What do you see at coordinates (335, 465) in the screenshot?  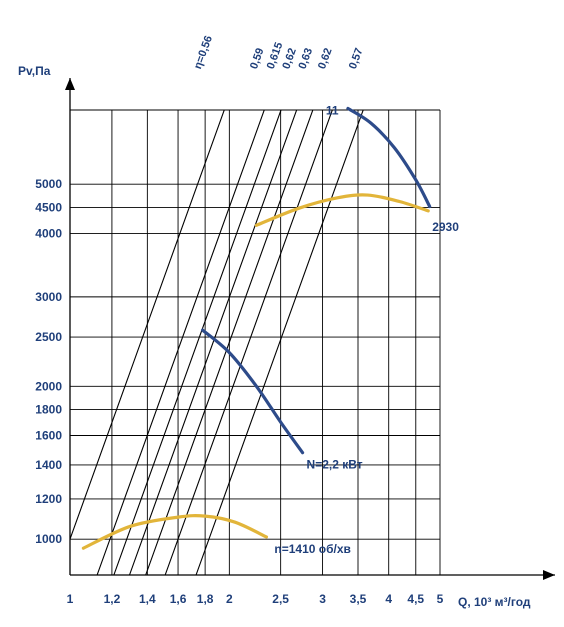 I see `power-label: N=2,2 кВт` at bounding box center [335, 465].